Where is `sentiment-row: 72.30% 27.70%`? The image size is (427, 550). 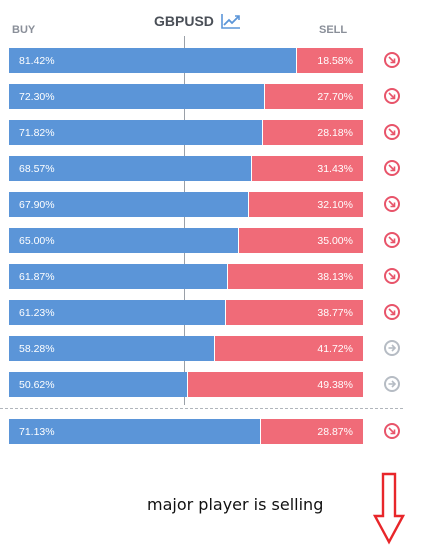 sentiment-row: 72.30% 27.70% is located at coordinates (186, 96).